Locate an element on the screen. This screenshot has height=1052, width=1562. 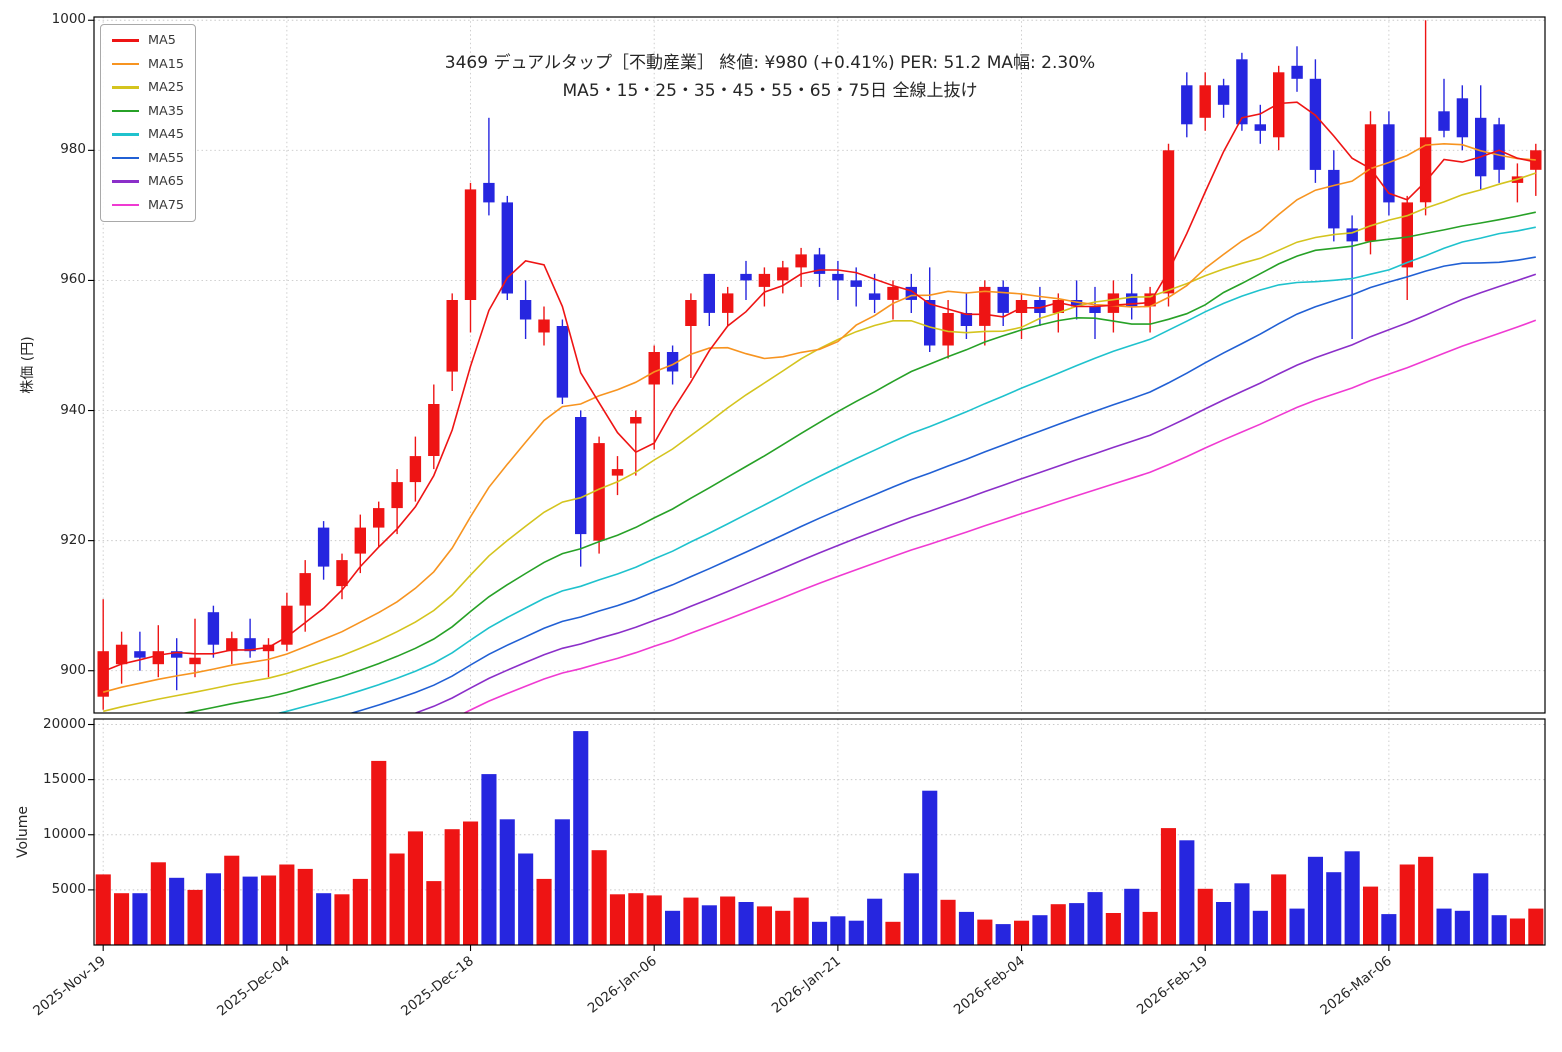
volume-tick-label: 5000 is located at coordinates (68, 888).